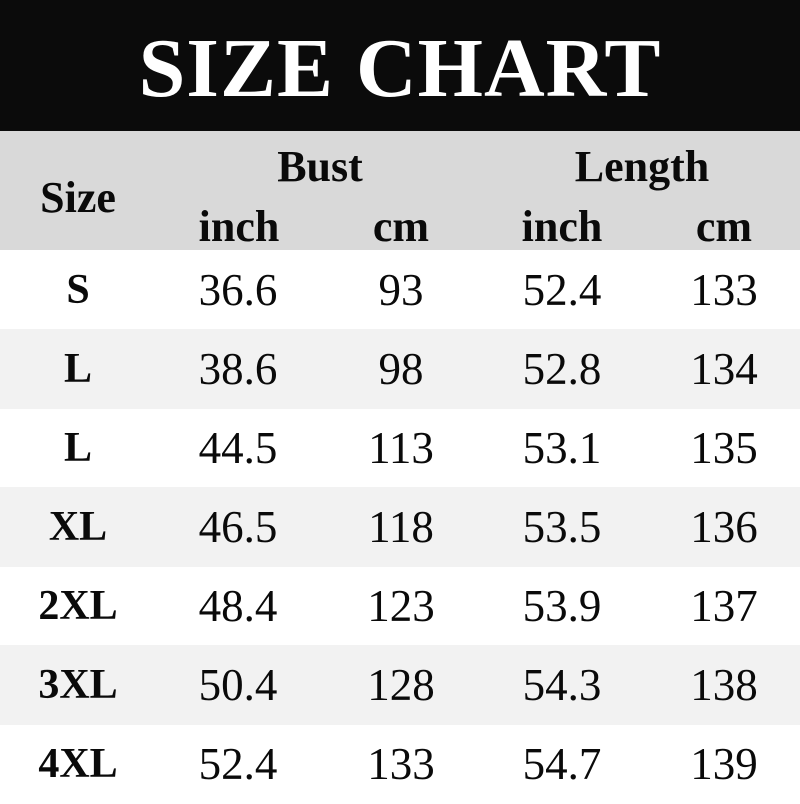 The image size is (800, 804). I want to click on header-length-cm: cm, so click(724, 226).